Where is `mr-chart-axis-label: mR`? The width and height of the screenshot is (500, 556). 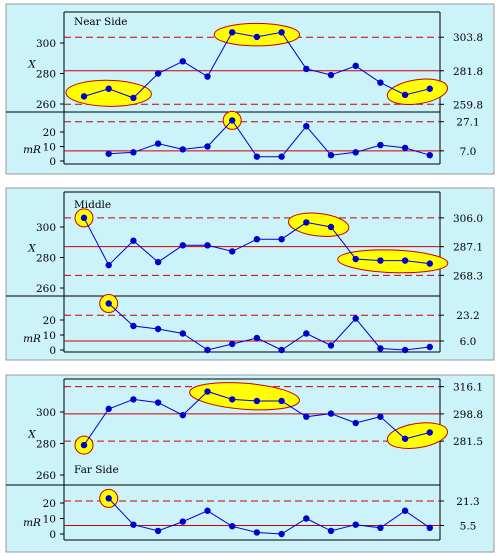 mr-chart-axis-label: mR is located at coordinates (32, 150).